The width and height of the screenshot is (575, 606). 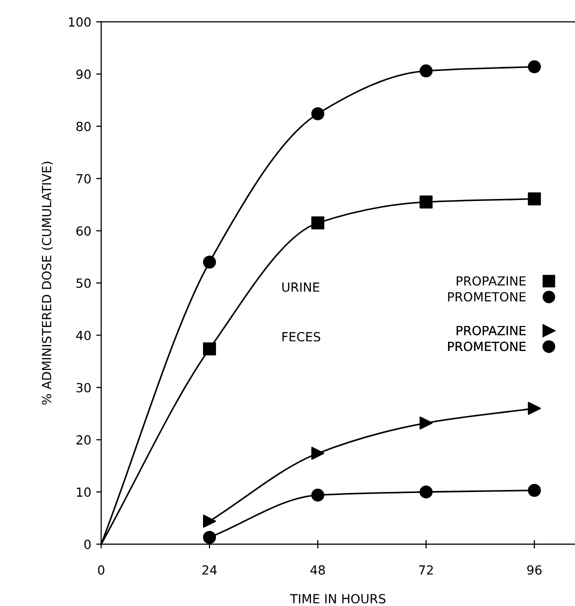 What do you see at coordinates (101, 570) in the screenshot?
I see `x-tick-label: 0` at bounding box center [101, 570].